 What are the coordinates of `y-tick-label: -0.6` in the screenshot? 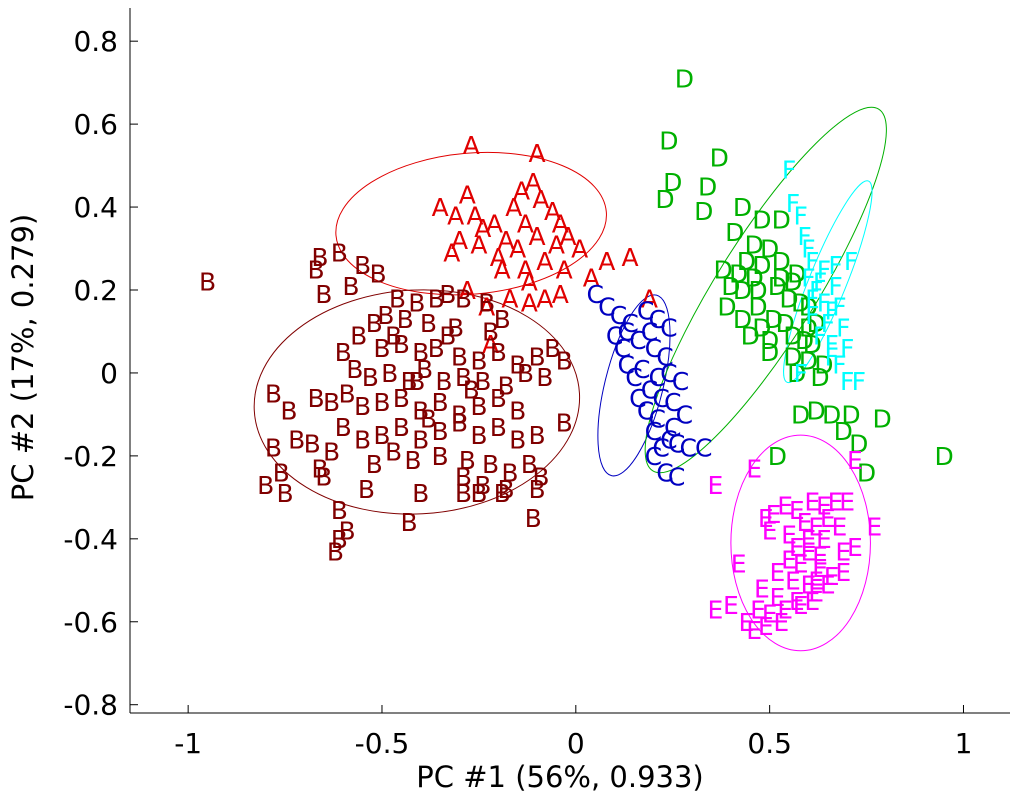 It's located at (90, 622).